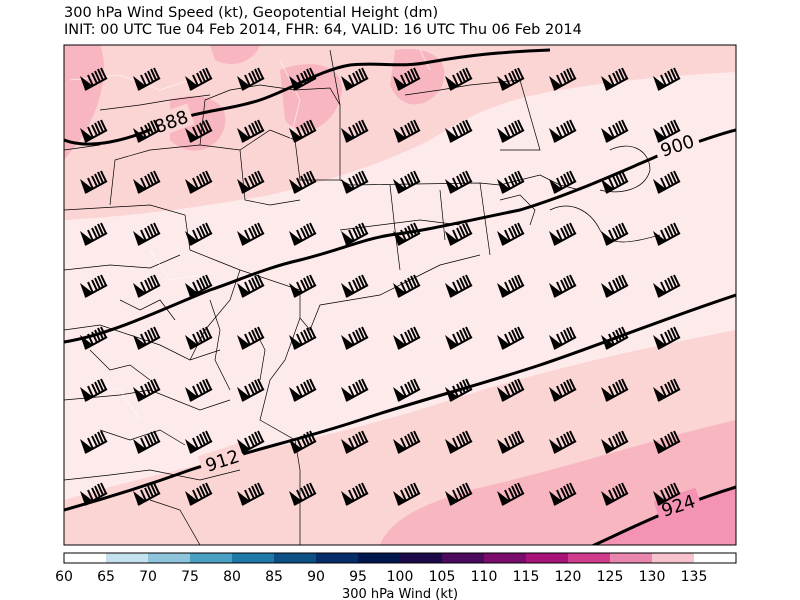 Image resolution: width=800 pixels, height=600 pixels. I want to click on colorbar-tick-label: 65, so click(106, 577).